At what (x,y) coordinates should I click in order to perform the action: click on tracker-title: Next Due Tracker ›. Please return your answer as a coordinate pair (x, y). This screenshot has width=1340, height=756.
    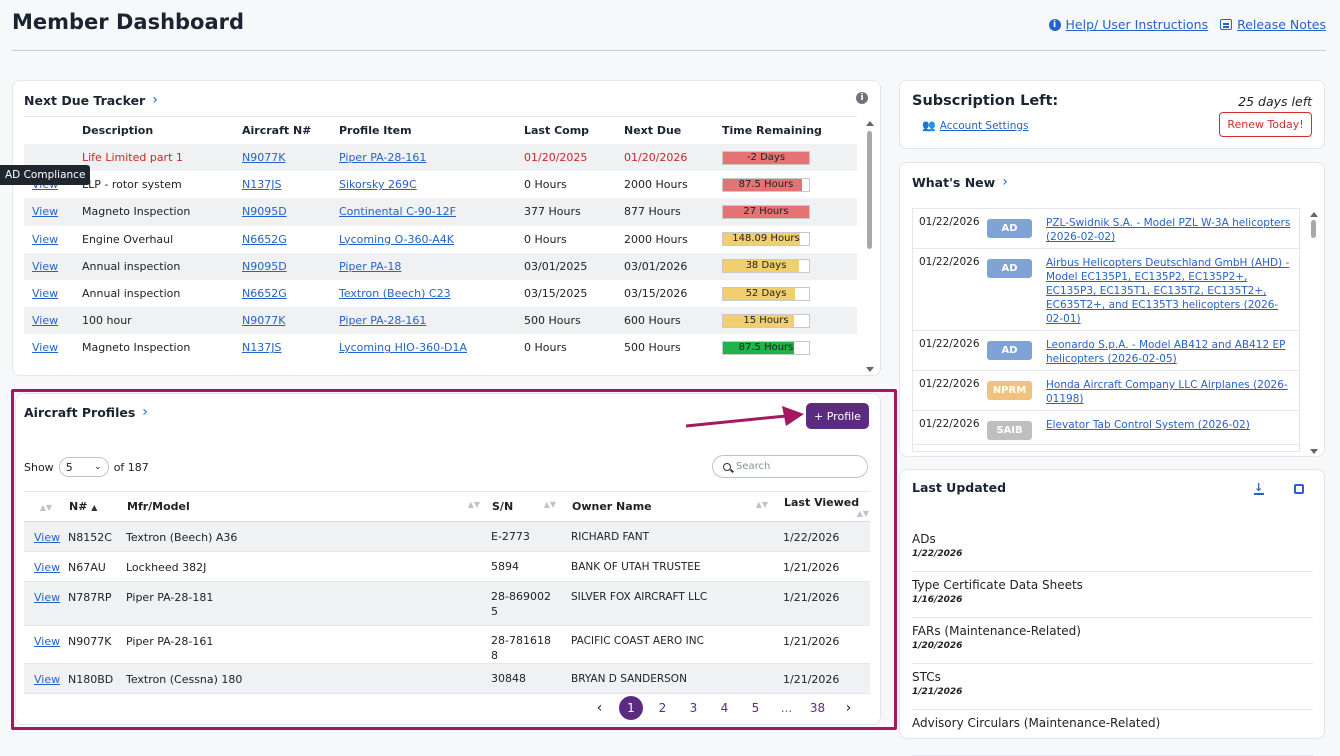
    Looking at the image, I should click on (91, 100).